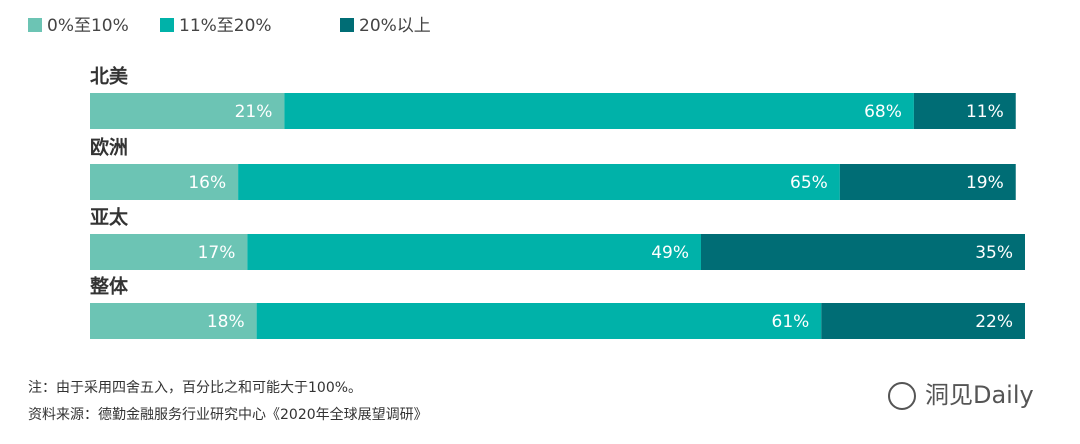 This screenshot has width=1080, height=444. What do you see at coordinates (225, 26) in the screenshot?
I see `legend-label: 11%至20%` at bounding box center [225, 26].